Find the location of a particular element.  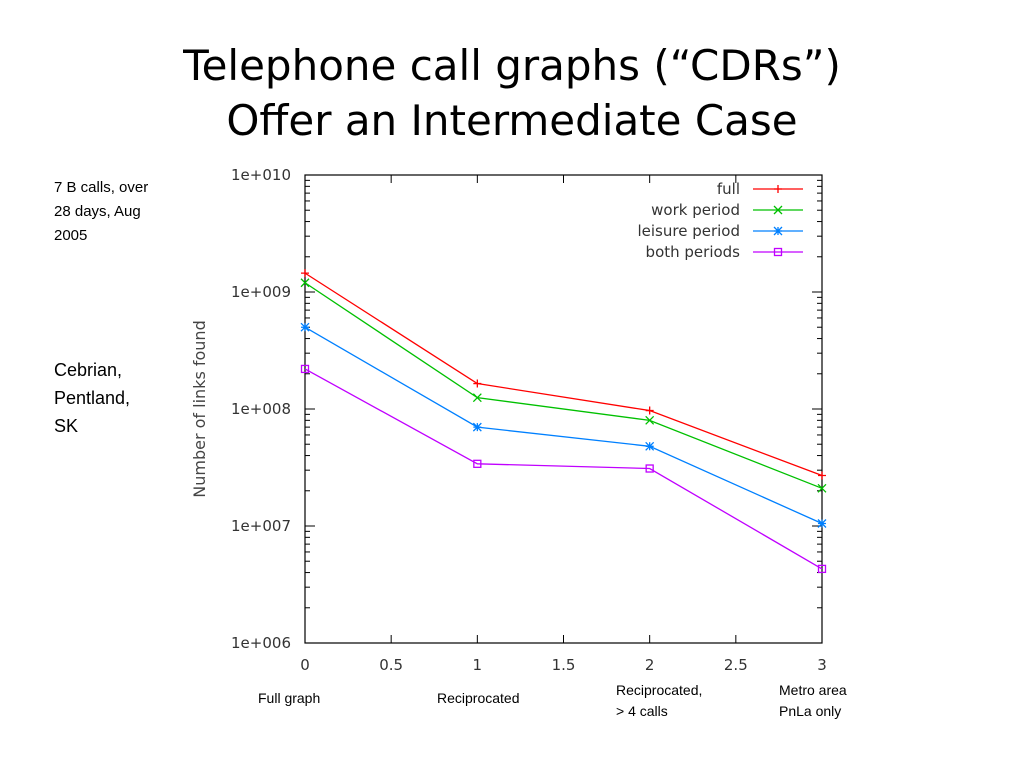

x-tick-label: 0.5 is located at coordinates (391, 665).